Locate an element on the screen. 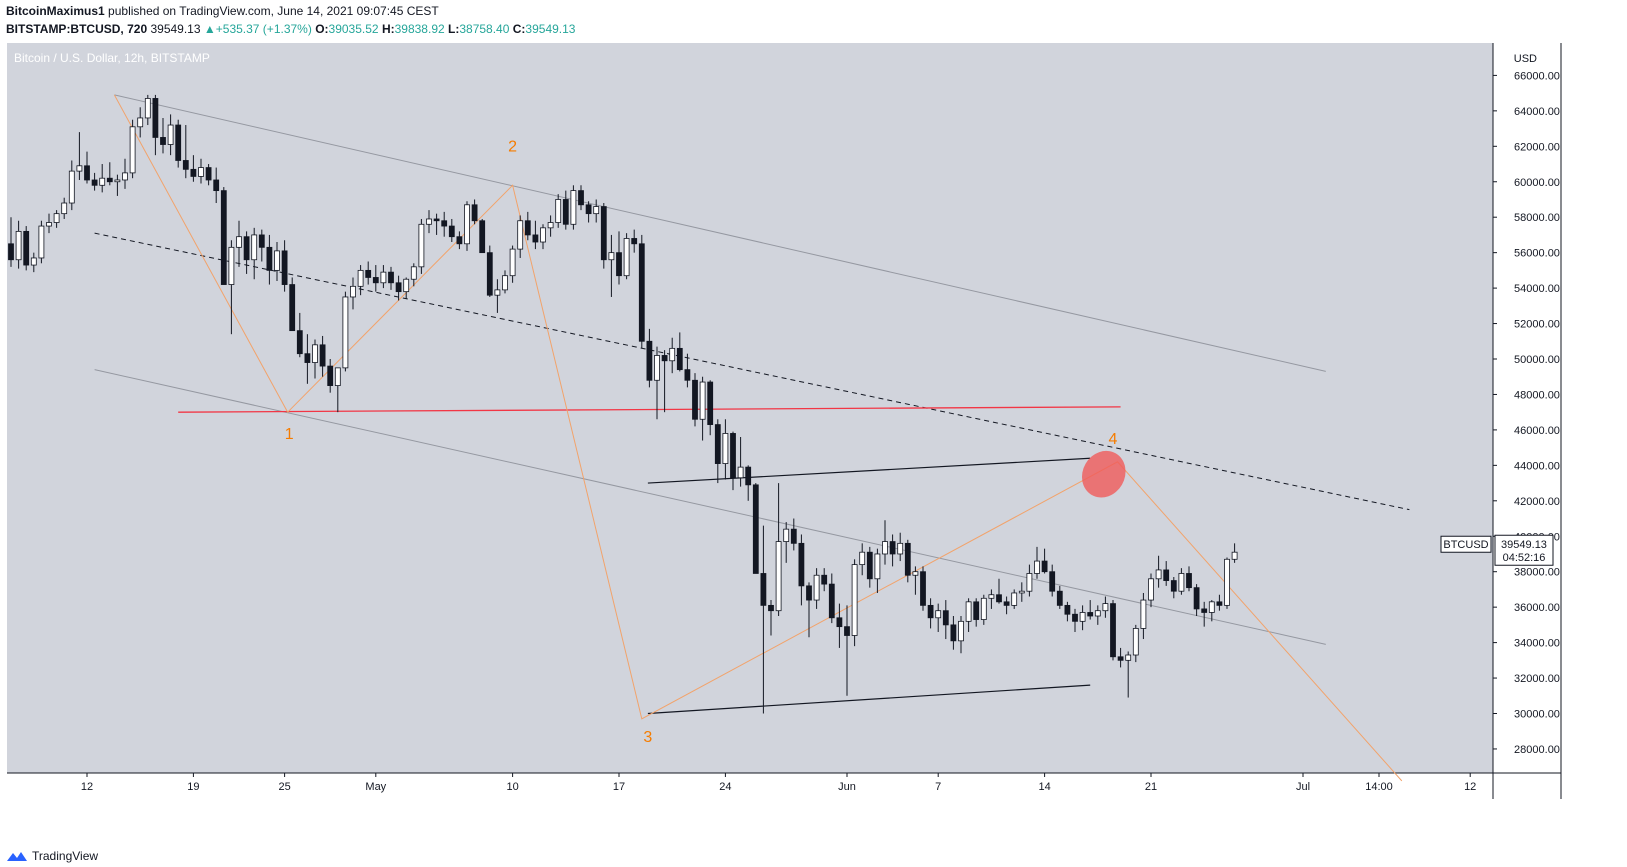 Image resolution: width=1627 pixels, height=867 pixels. price-tick-label: 48000.00 is located at coordinates (1537, 395).